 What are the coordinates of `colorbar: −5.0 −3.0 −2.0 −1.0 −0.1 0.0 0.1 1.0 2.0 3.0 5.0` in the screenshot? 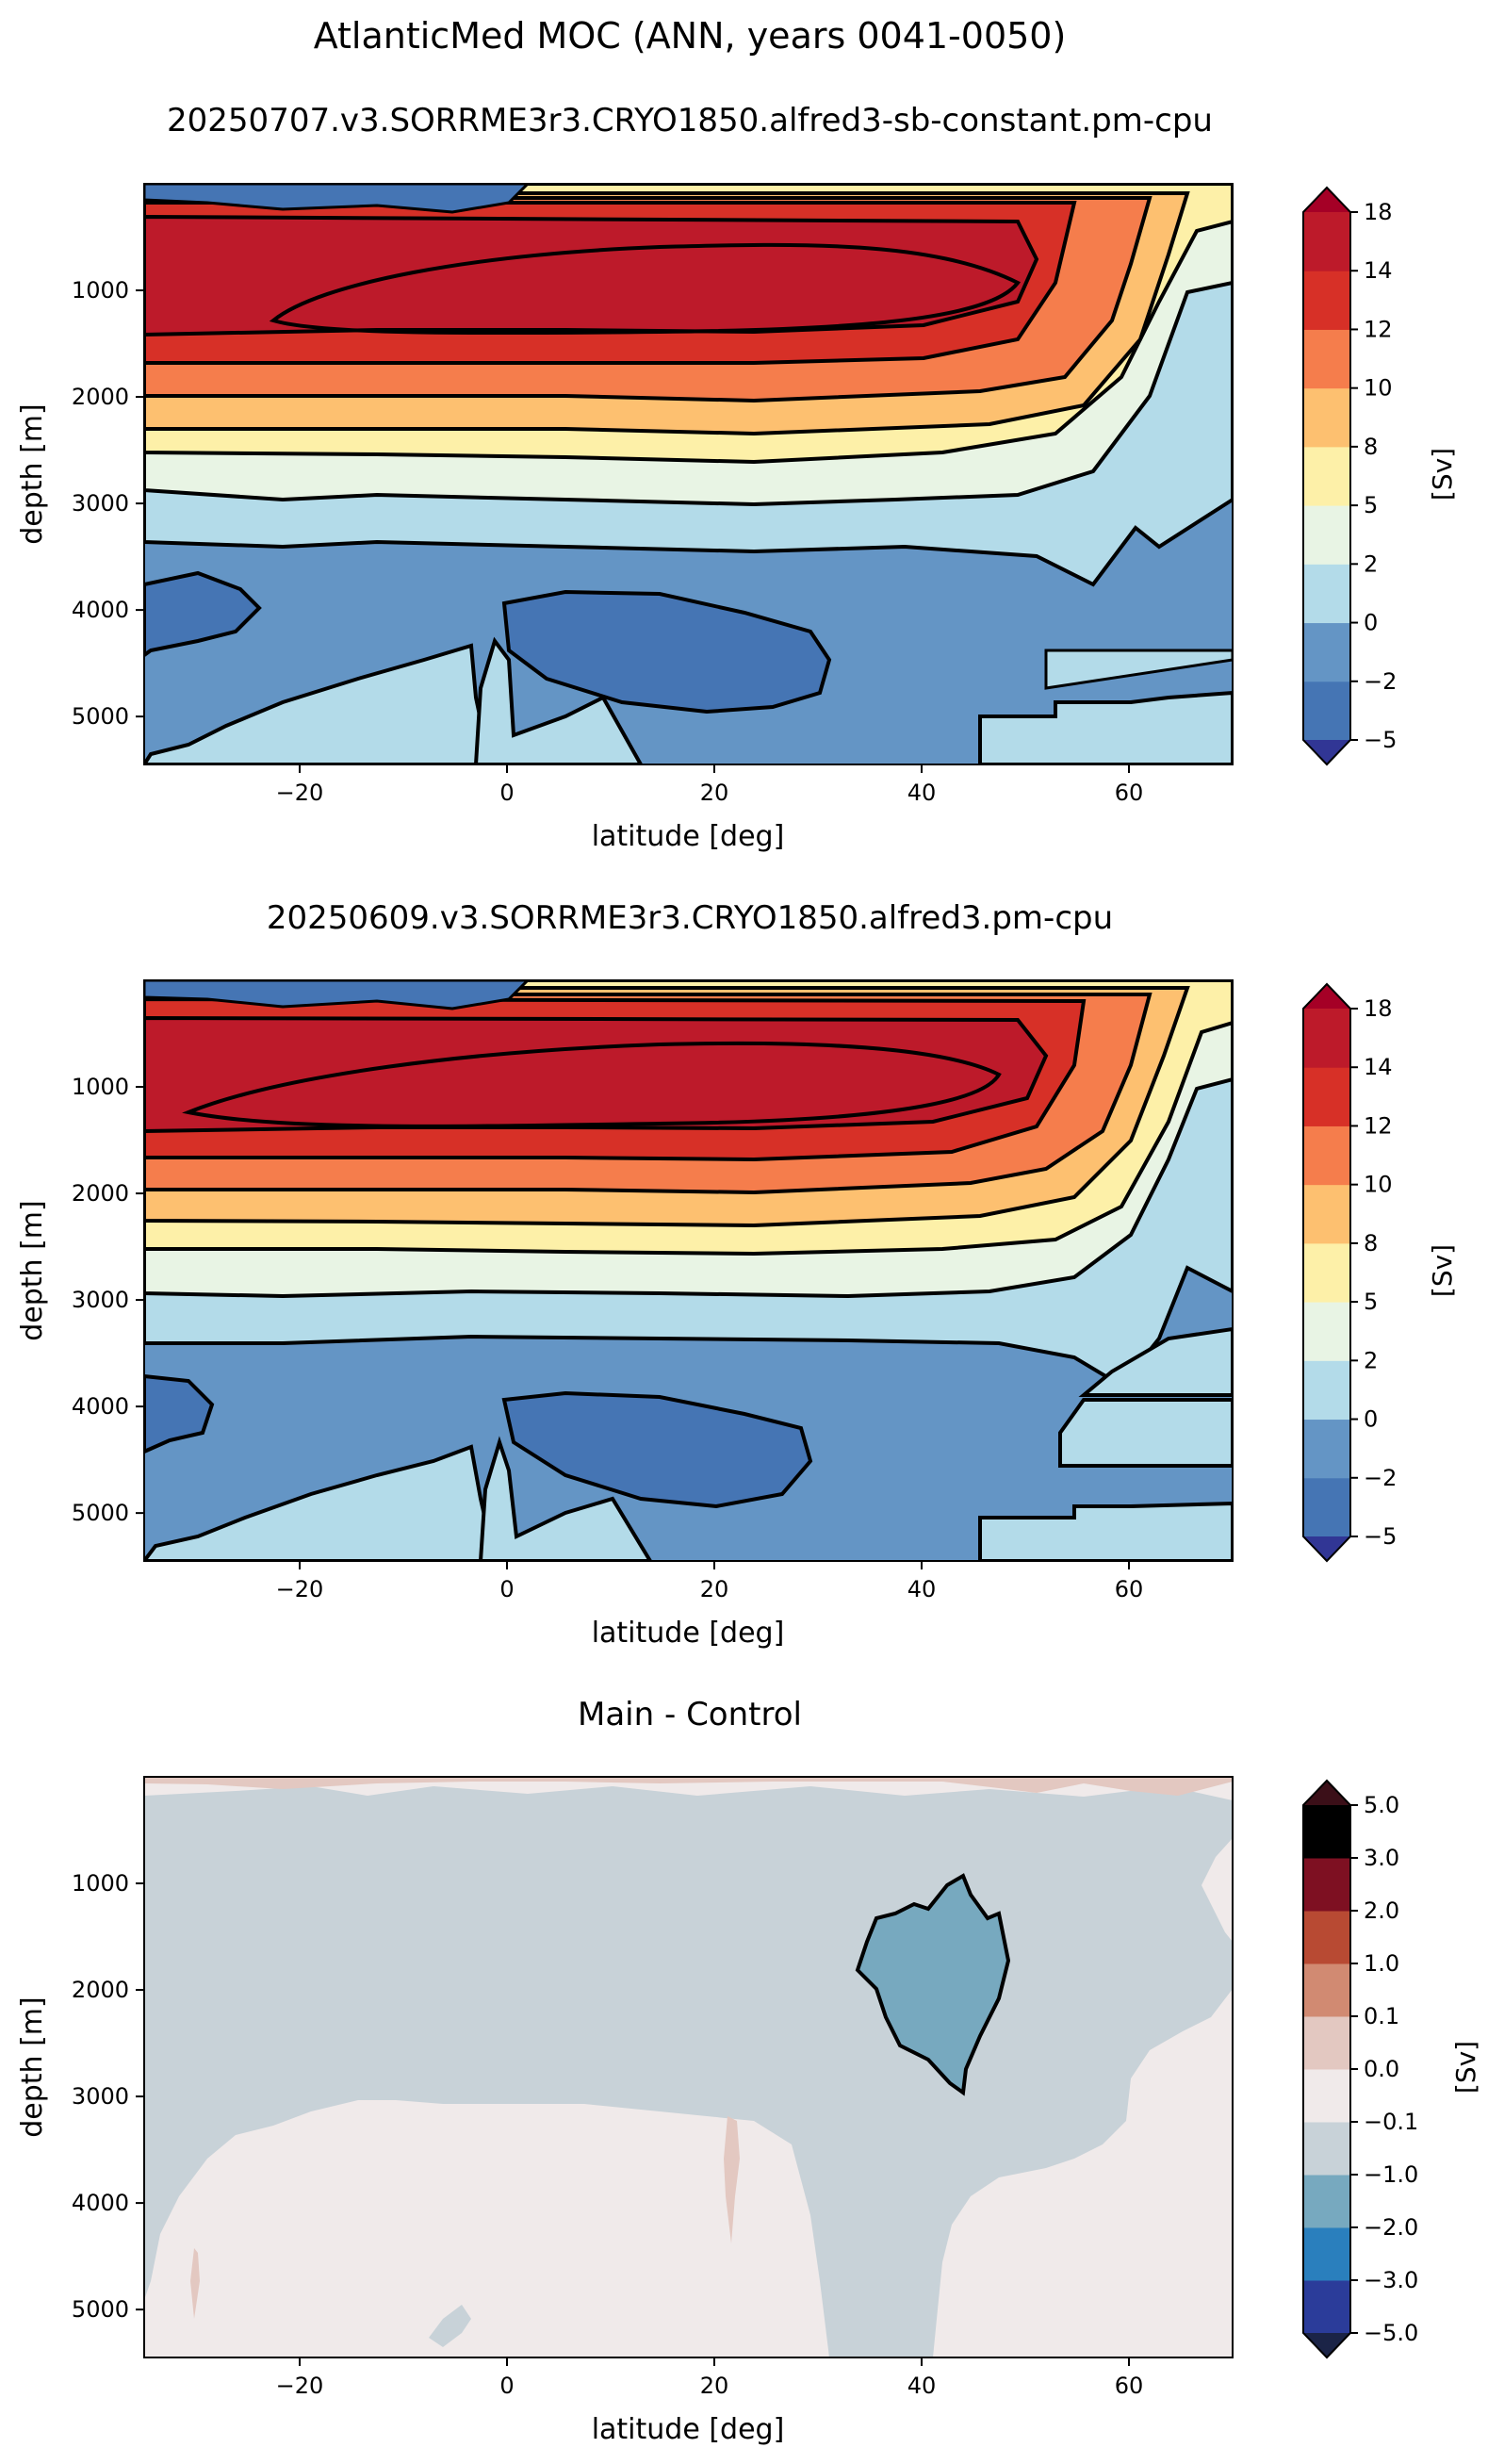 It's located at (1360, 2069).